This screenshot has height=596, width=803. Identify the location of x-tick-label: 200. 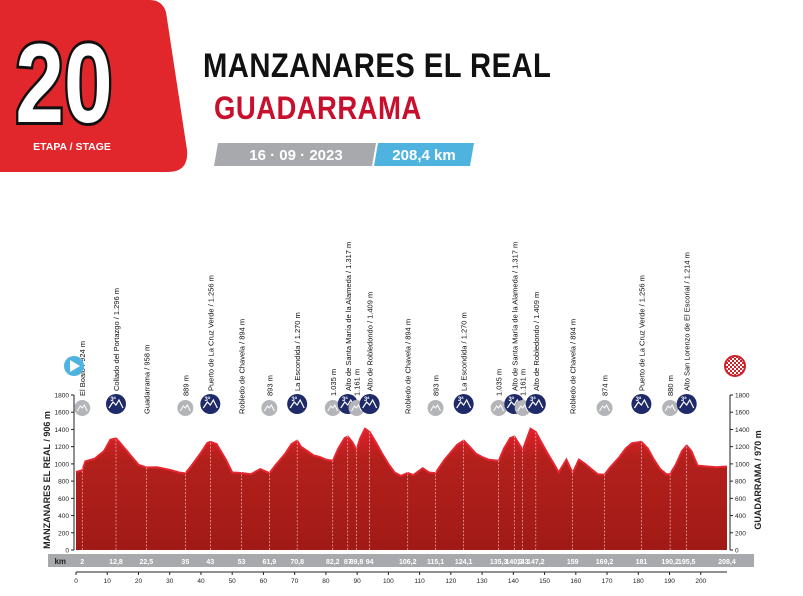
(700, 581).